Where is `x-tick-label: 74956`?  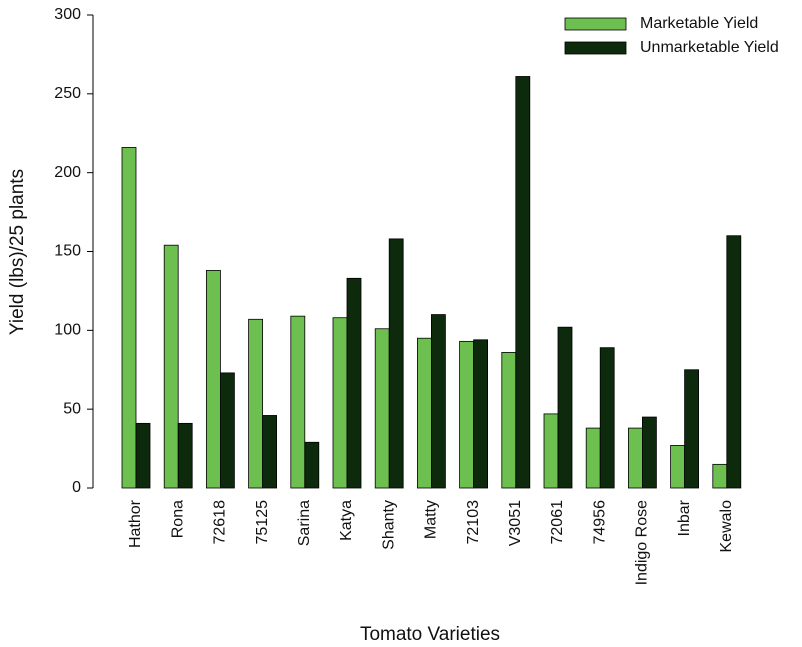
x-tick-label: 74956 is located at coordinates (599, 522).